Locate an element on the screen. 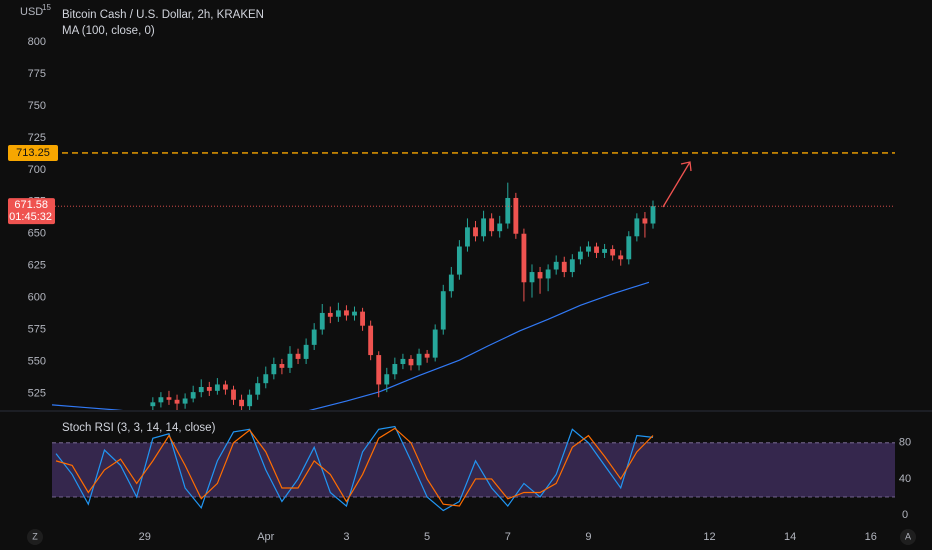 The height and width of the screenshot is (550, 932). y-tick-label: 800 is located at coordinates (37, 42).